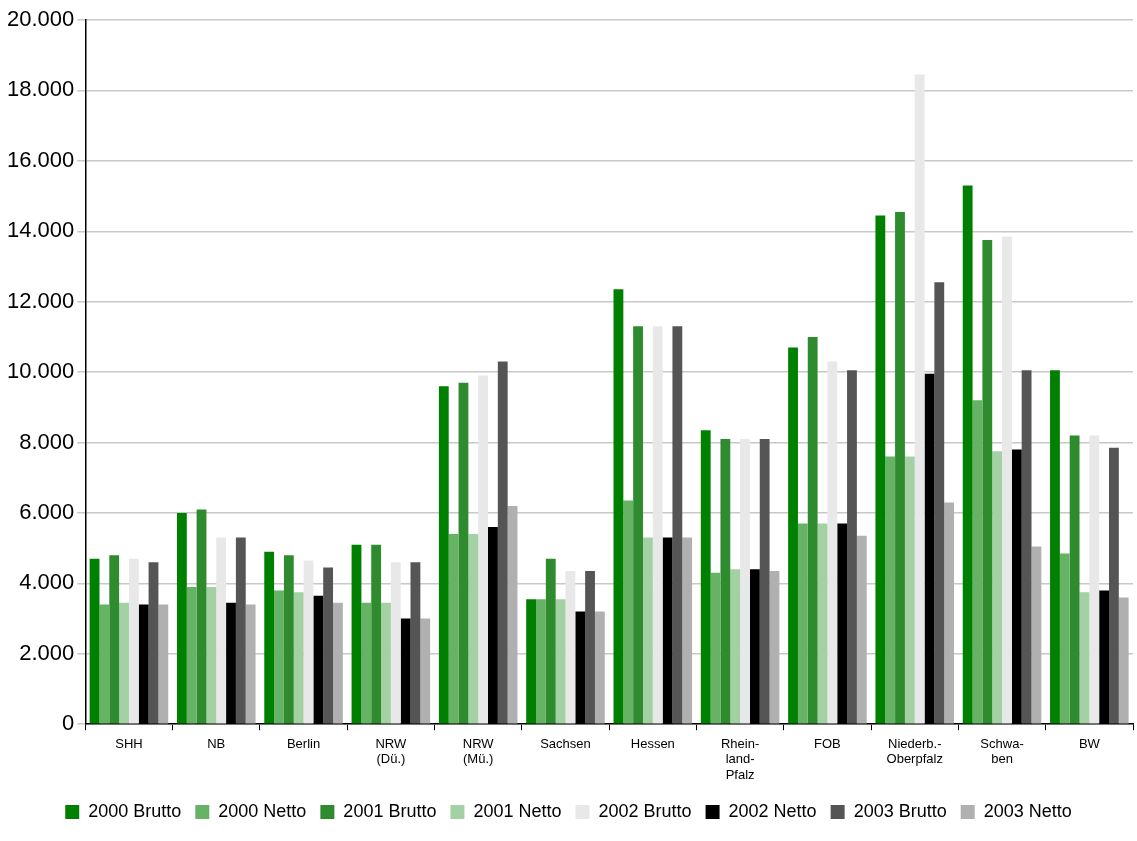 Image resolution: width=1137 pixels, height=841 pixels. What do you see at coordinates (129, 743) in the screenshot?
I see `x-tick-label: SHH` at bounding box center [129, 743].